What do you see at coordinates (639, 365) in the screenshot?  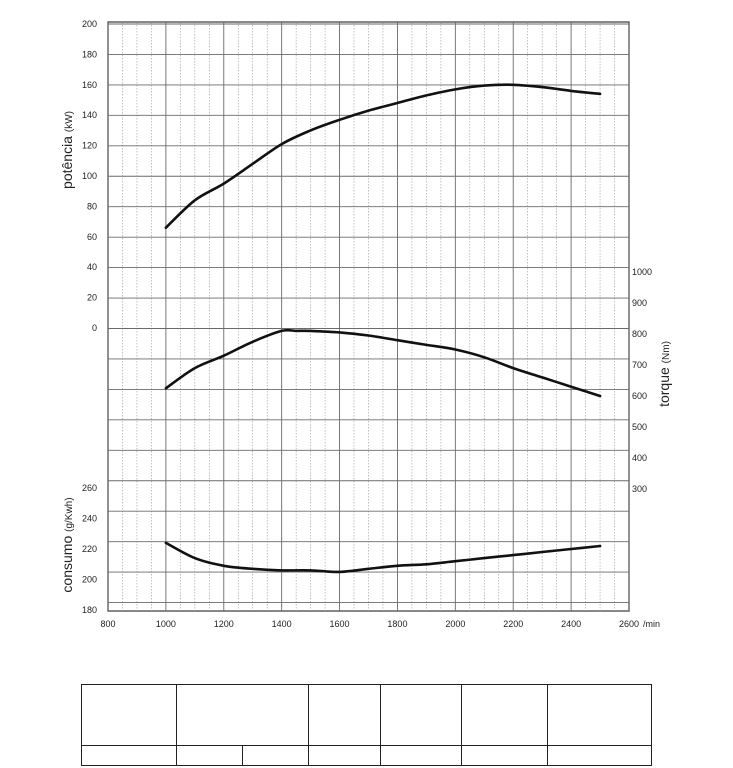 I see `torque-tick-label: 700` at bounding box center [639, 365].